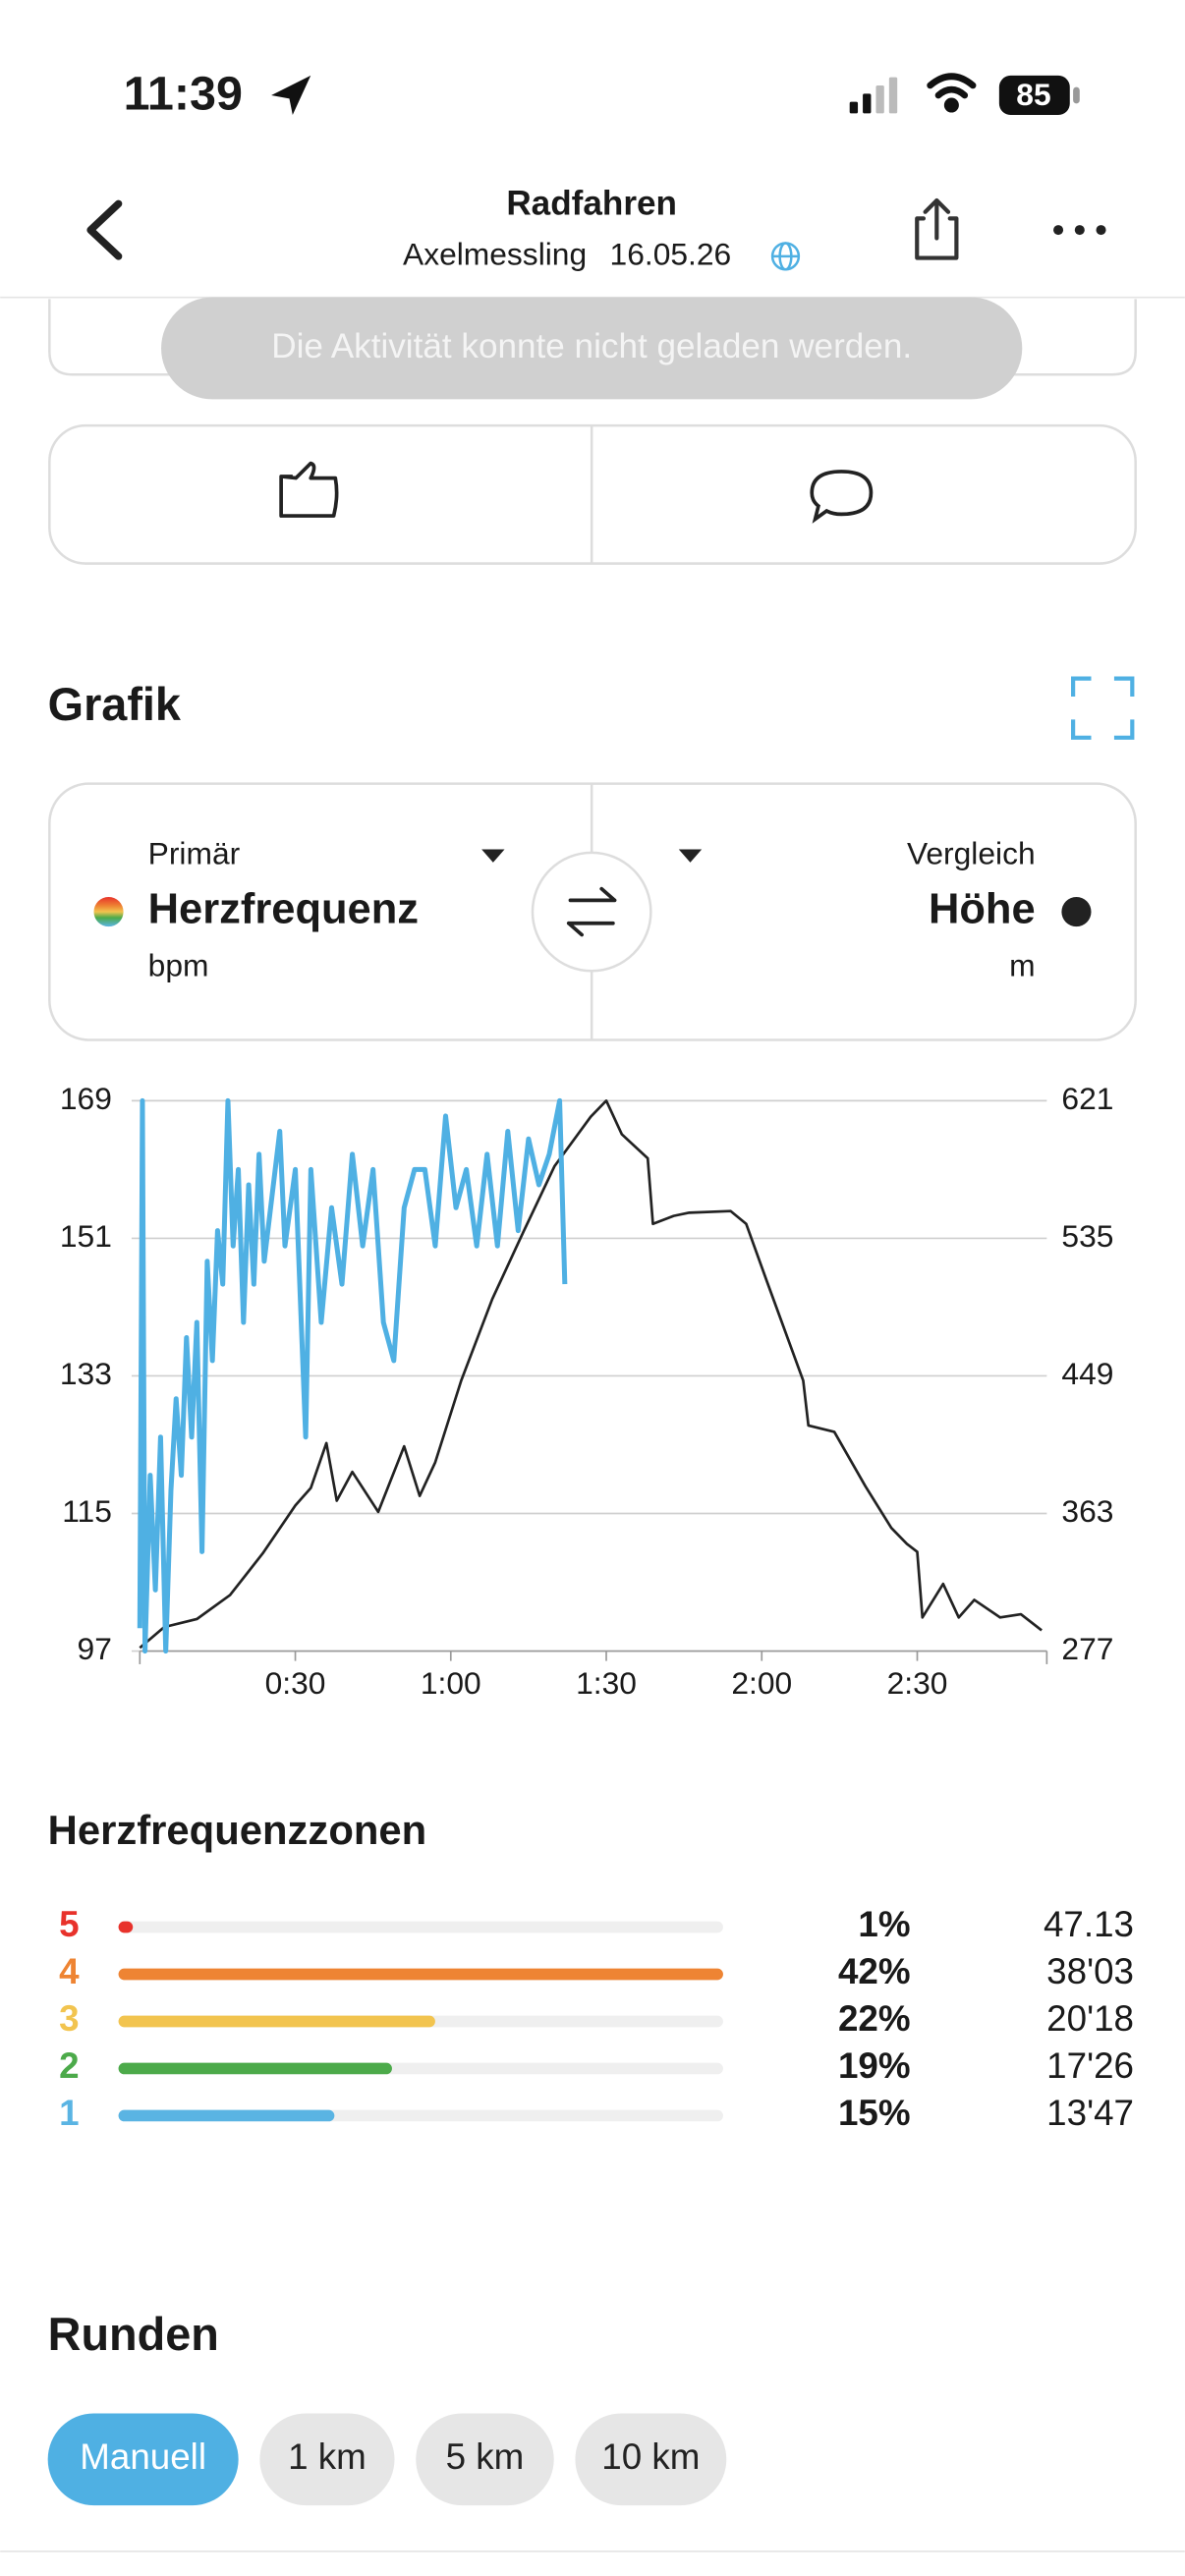 Image resolution: width=1185 pixels, height=2576 pixels. What do you see at coordinates (134, 2334) in the screenshot?
I see `laps-title: Runden` at bounding box center [134, 2334].